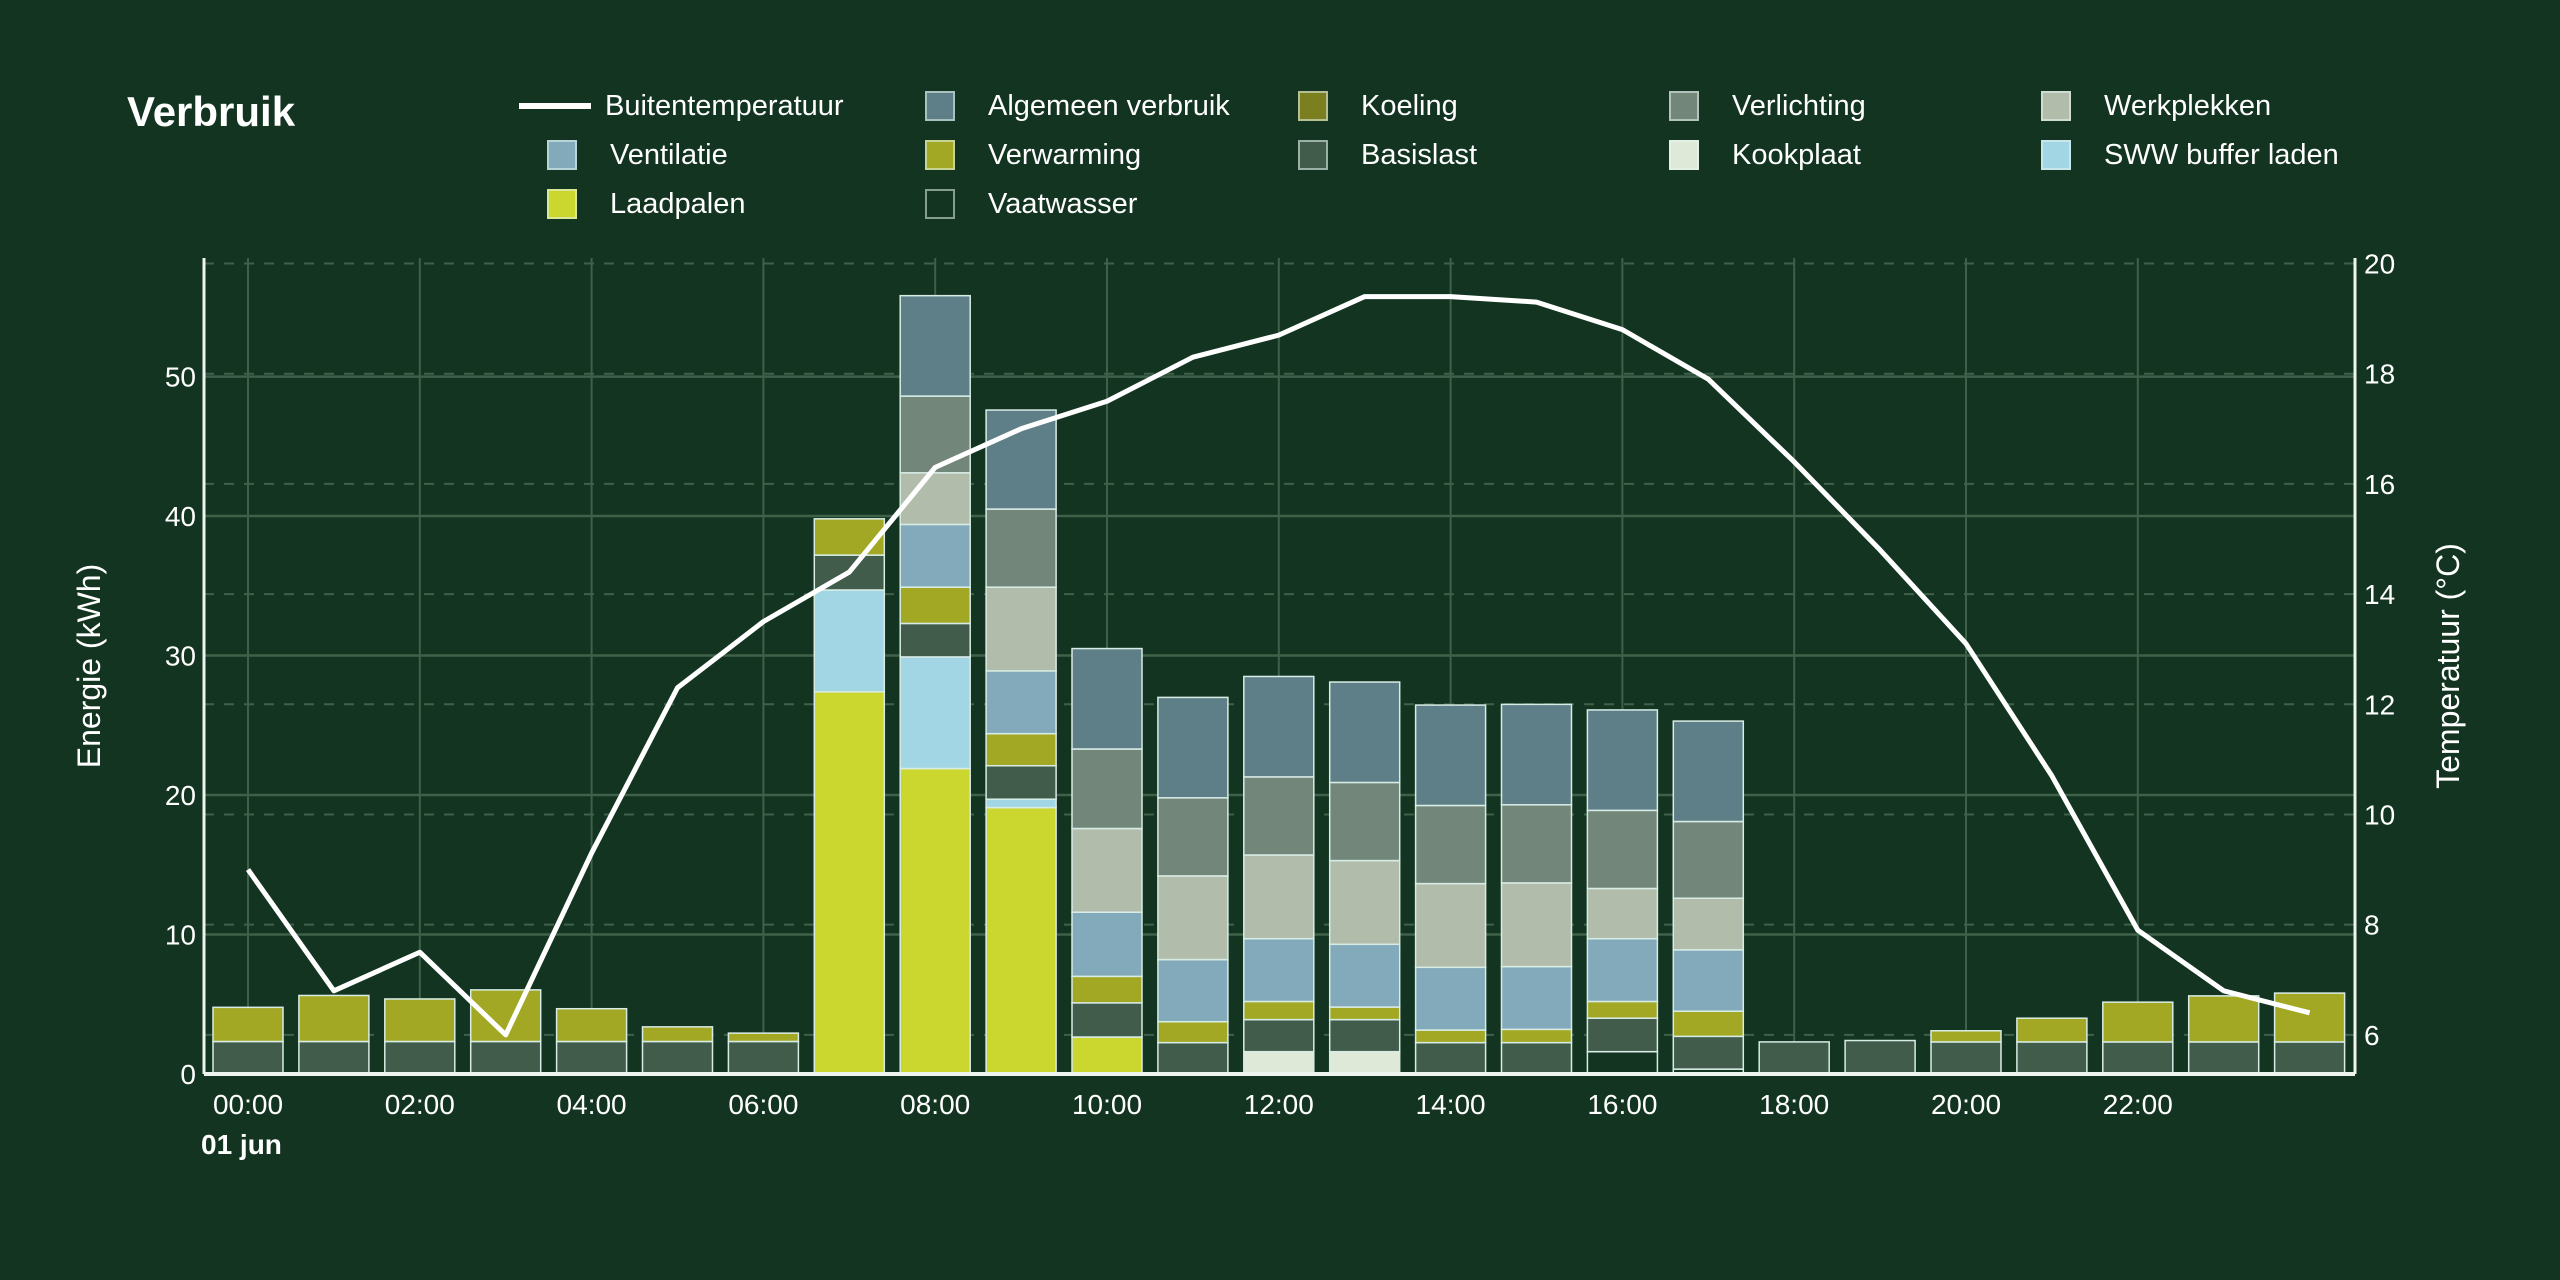 The height and width of the screenshot is (1280, 2560). I want to click on legend-item-vaatwasser: Vaatwasser, so click(1031, 204).